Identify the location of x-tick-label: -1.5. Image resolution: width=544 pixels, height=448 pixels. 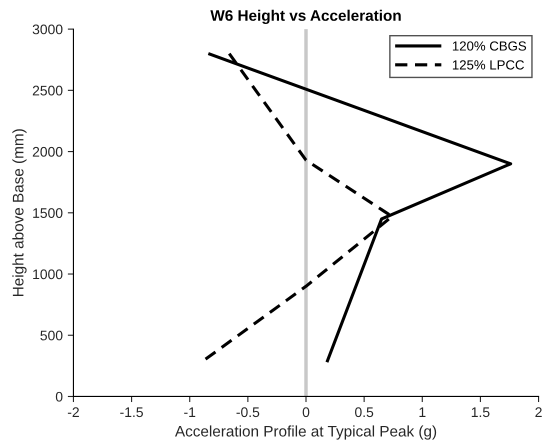
(131, 412).